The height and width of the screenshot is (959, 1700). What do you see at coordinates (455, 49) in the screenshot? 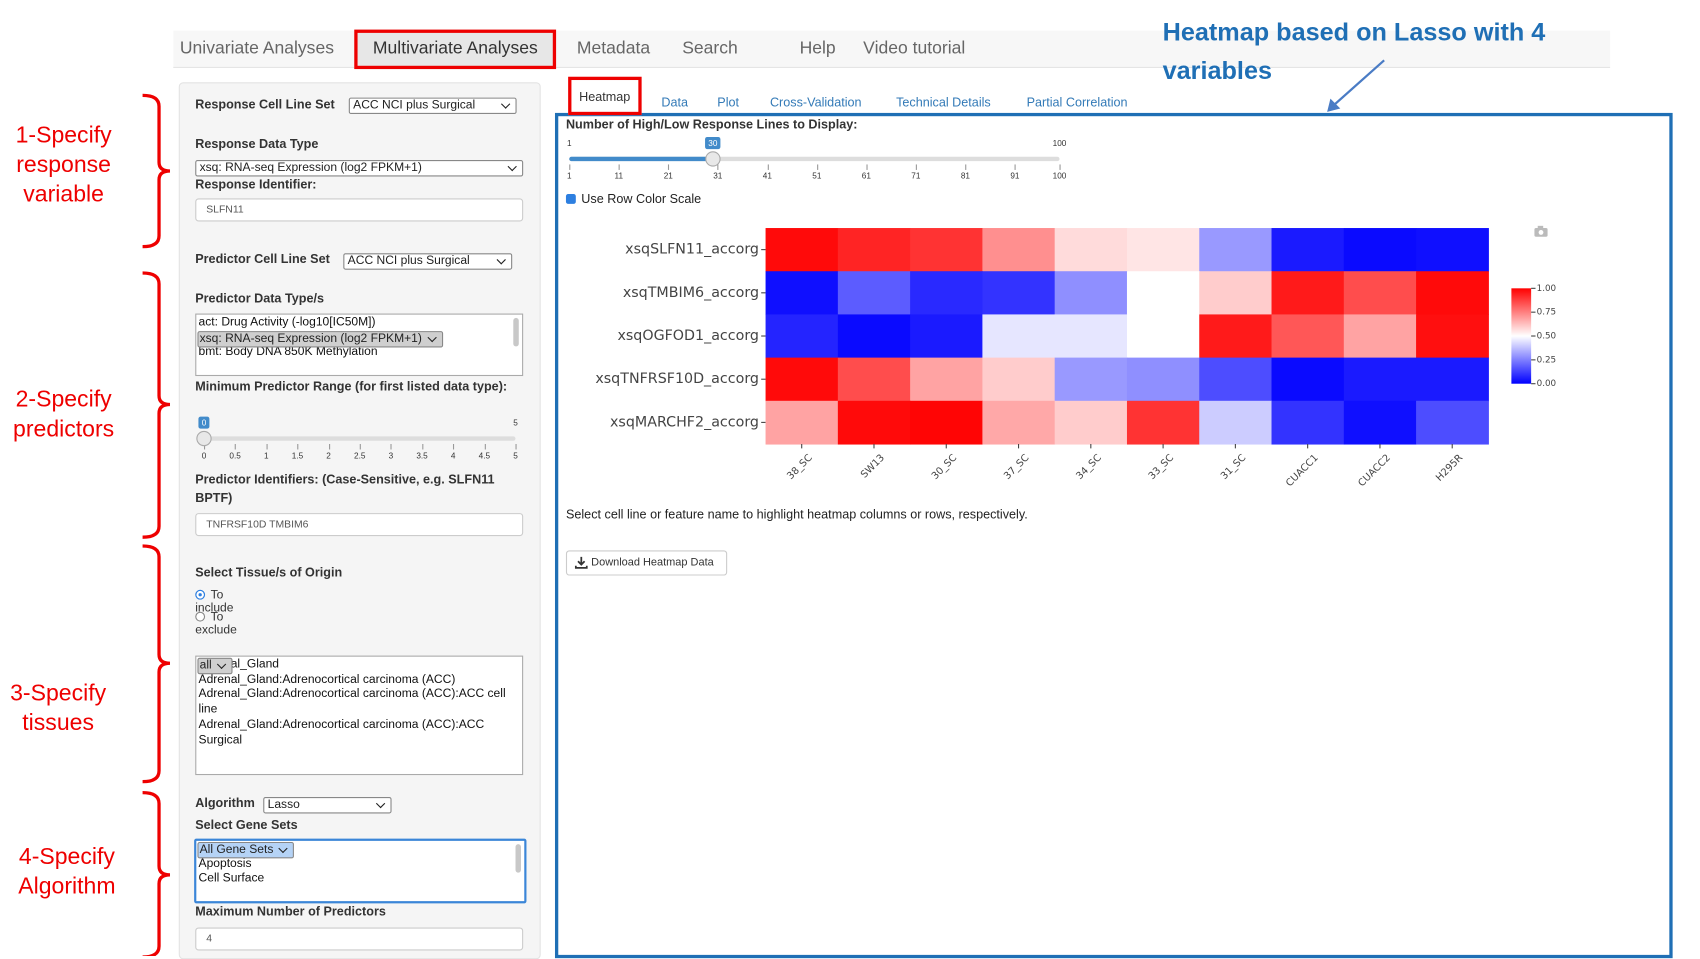
I see `nav-tab: Multivariate Analyses` at bounding box center [455, 49].